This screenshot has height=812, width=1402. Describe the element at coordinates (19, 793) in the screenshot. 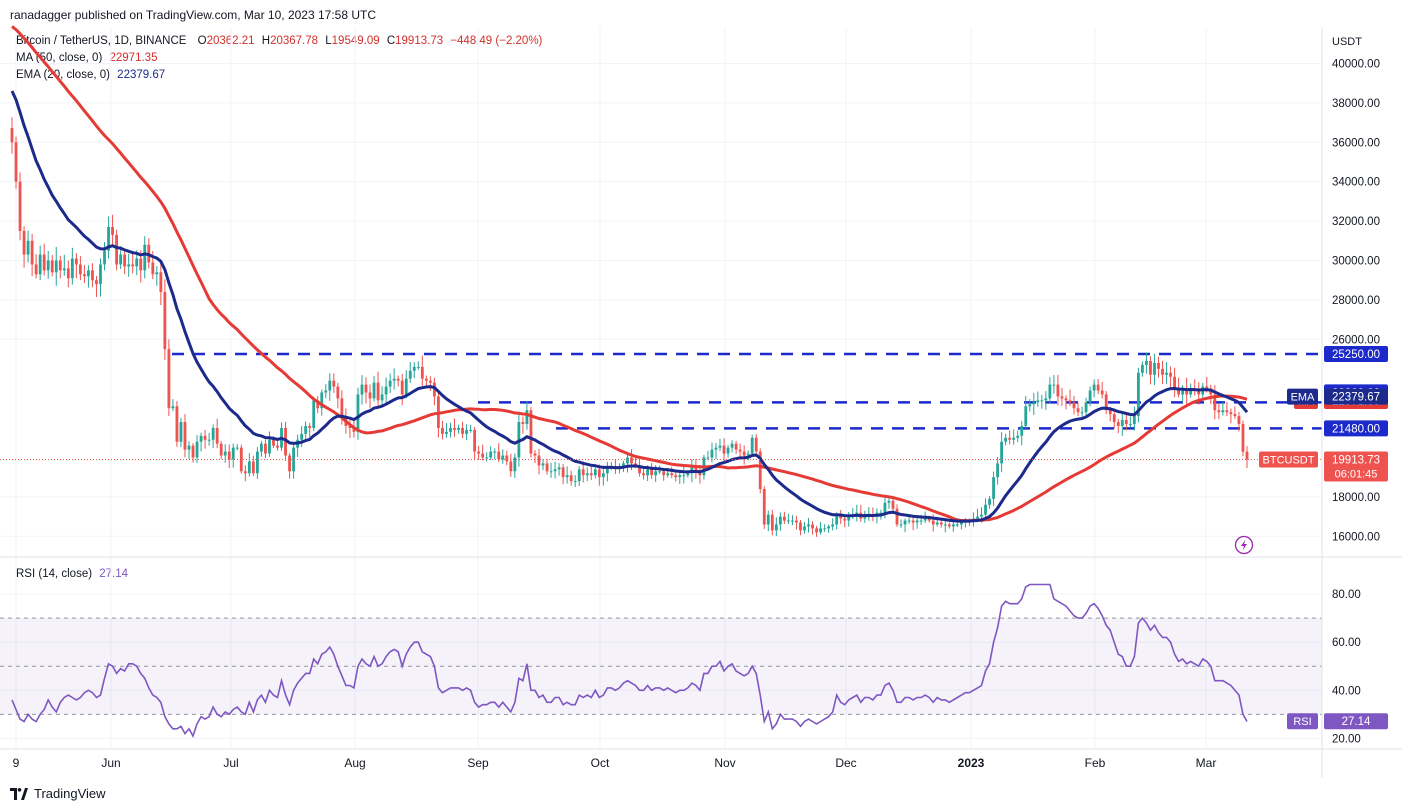

I see `tradingview-logo-icon` at that location.